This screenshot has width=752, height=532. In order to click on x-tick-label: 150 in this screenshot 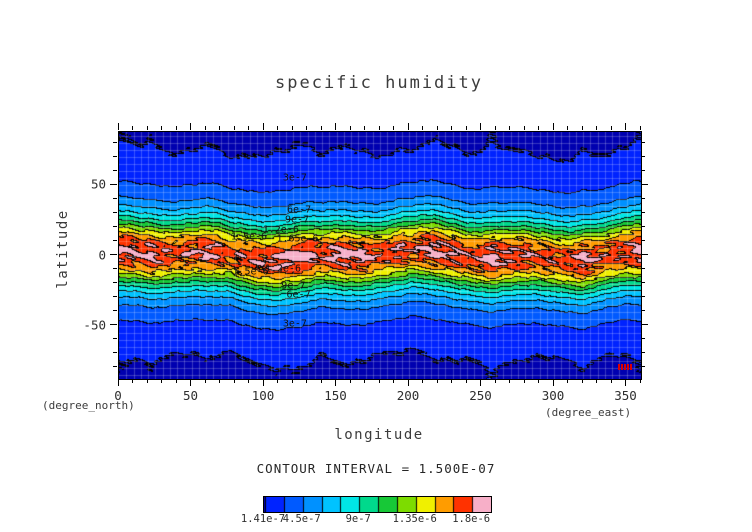, I will do `click(335, 395)`.